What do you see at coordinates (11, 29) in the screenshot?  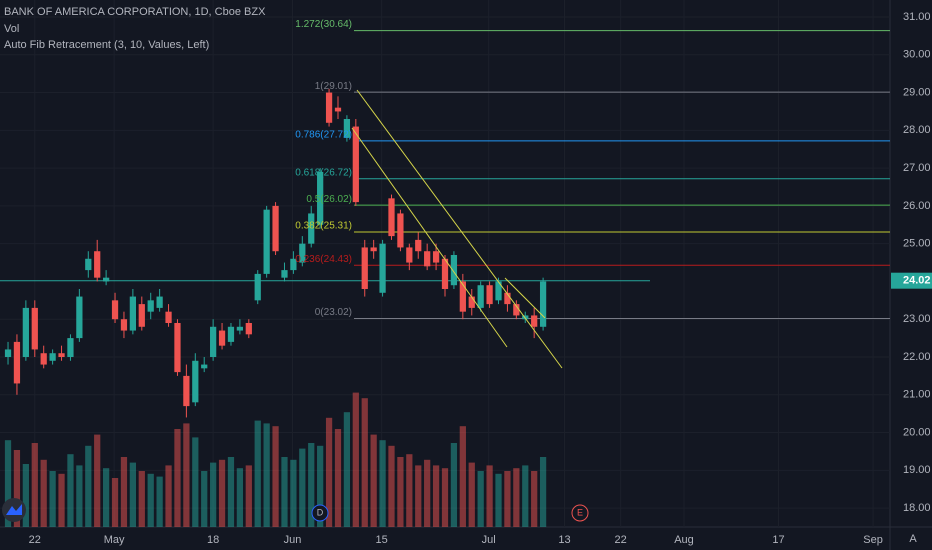 I see `volume-legend: Vol` at bounding box center [11, 29].